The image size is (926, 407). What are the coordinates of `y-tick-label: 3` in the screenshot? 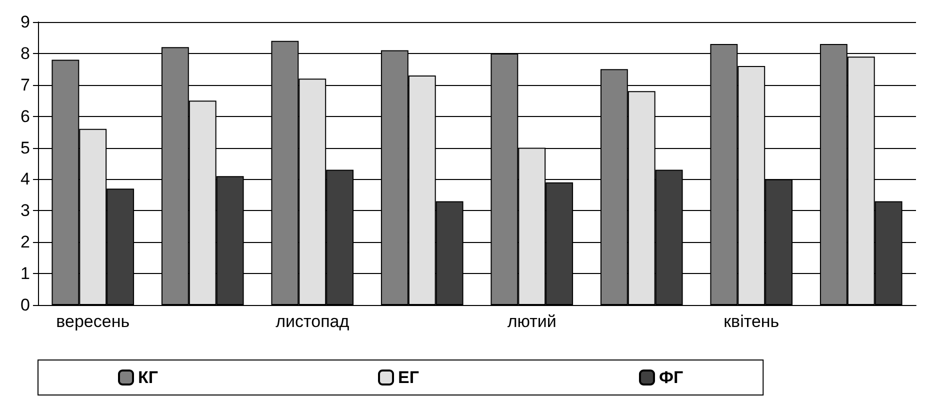 It's located at (25, 210).